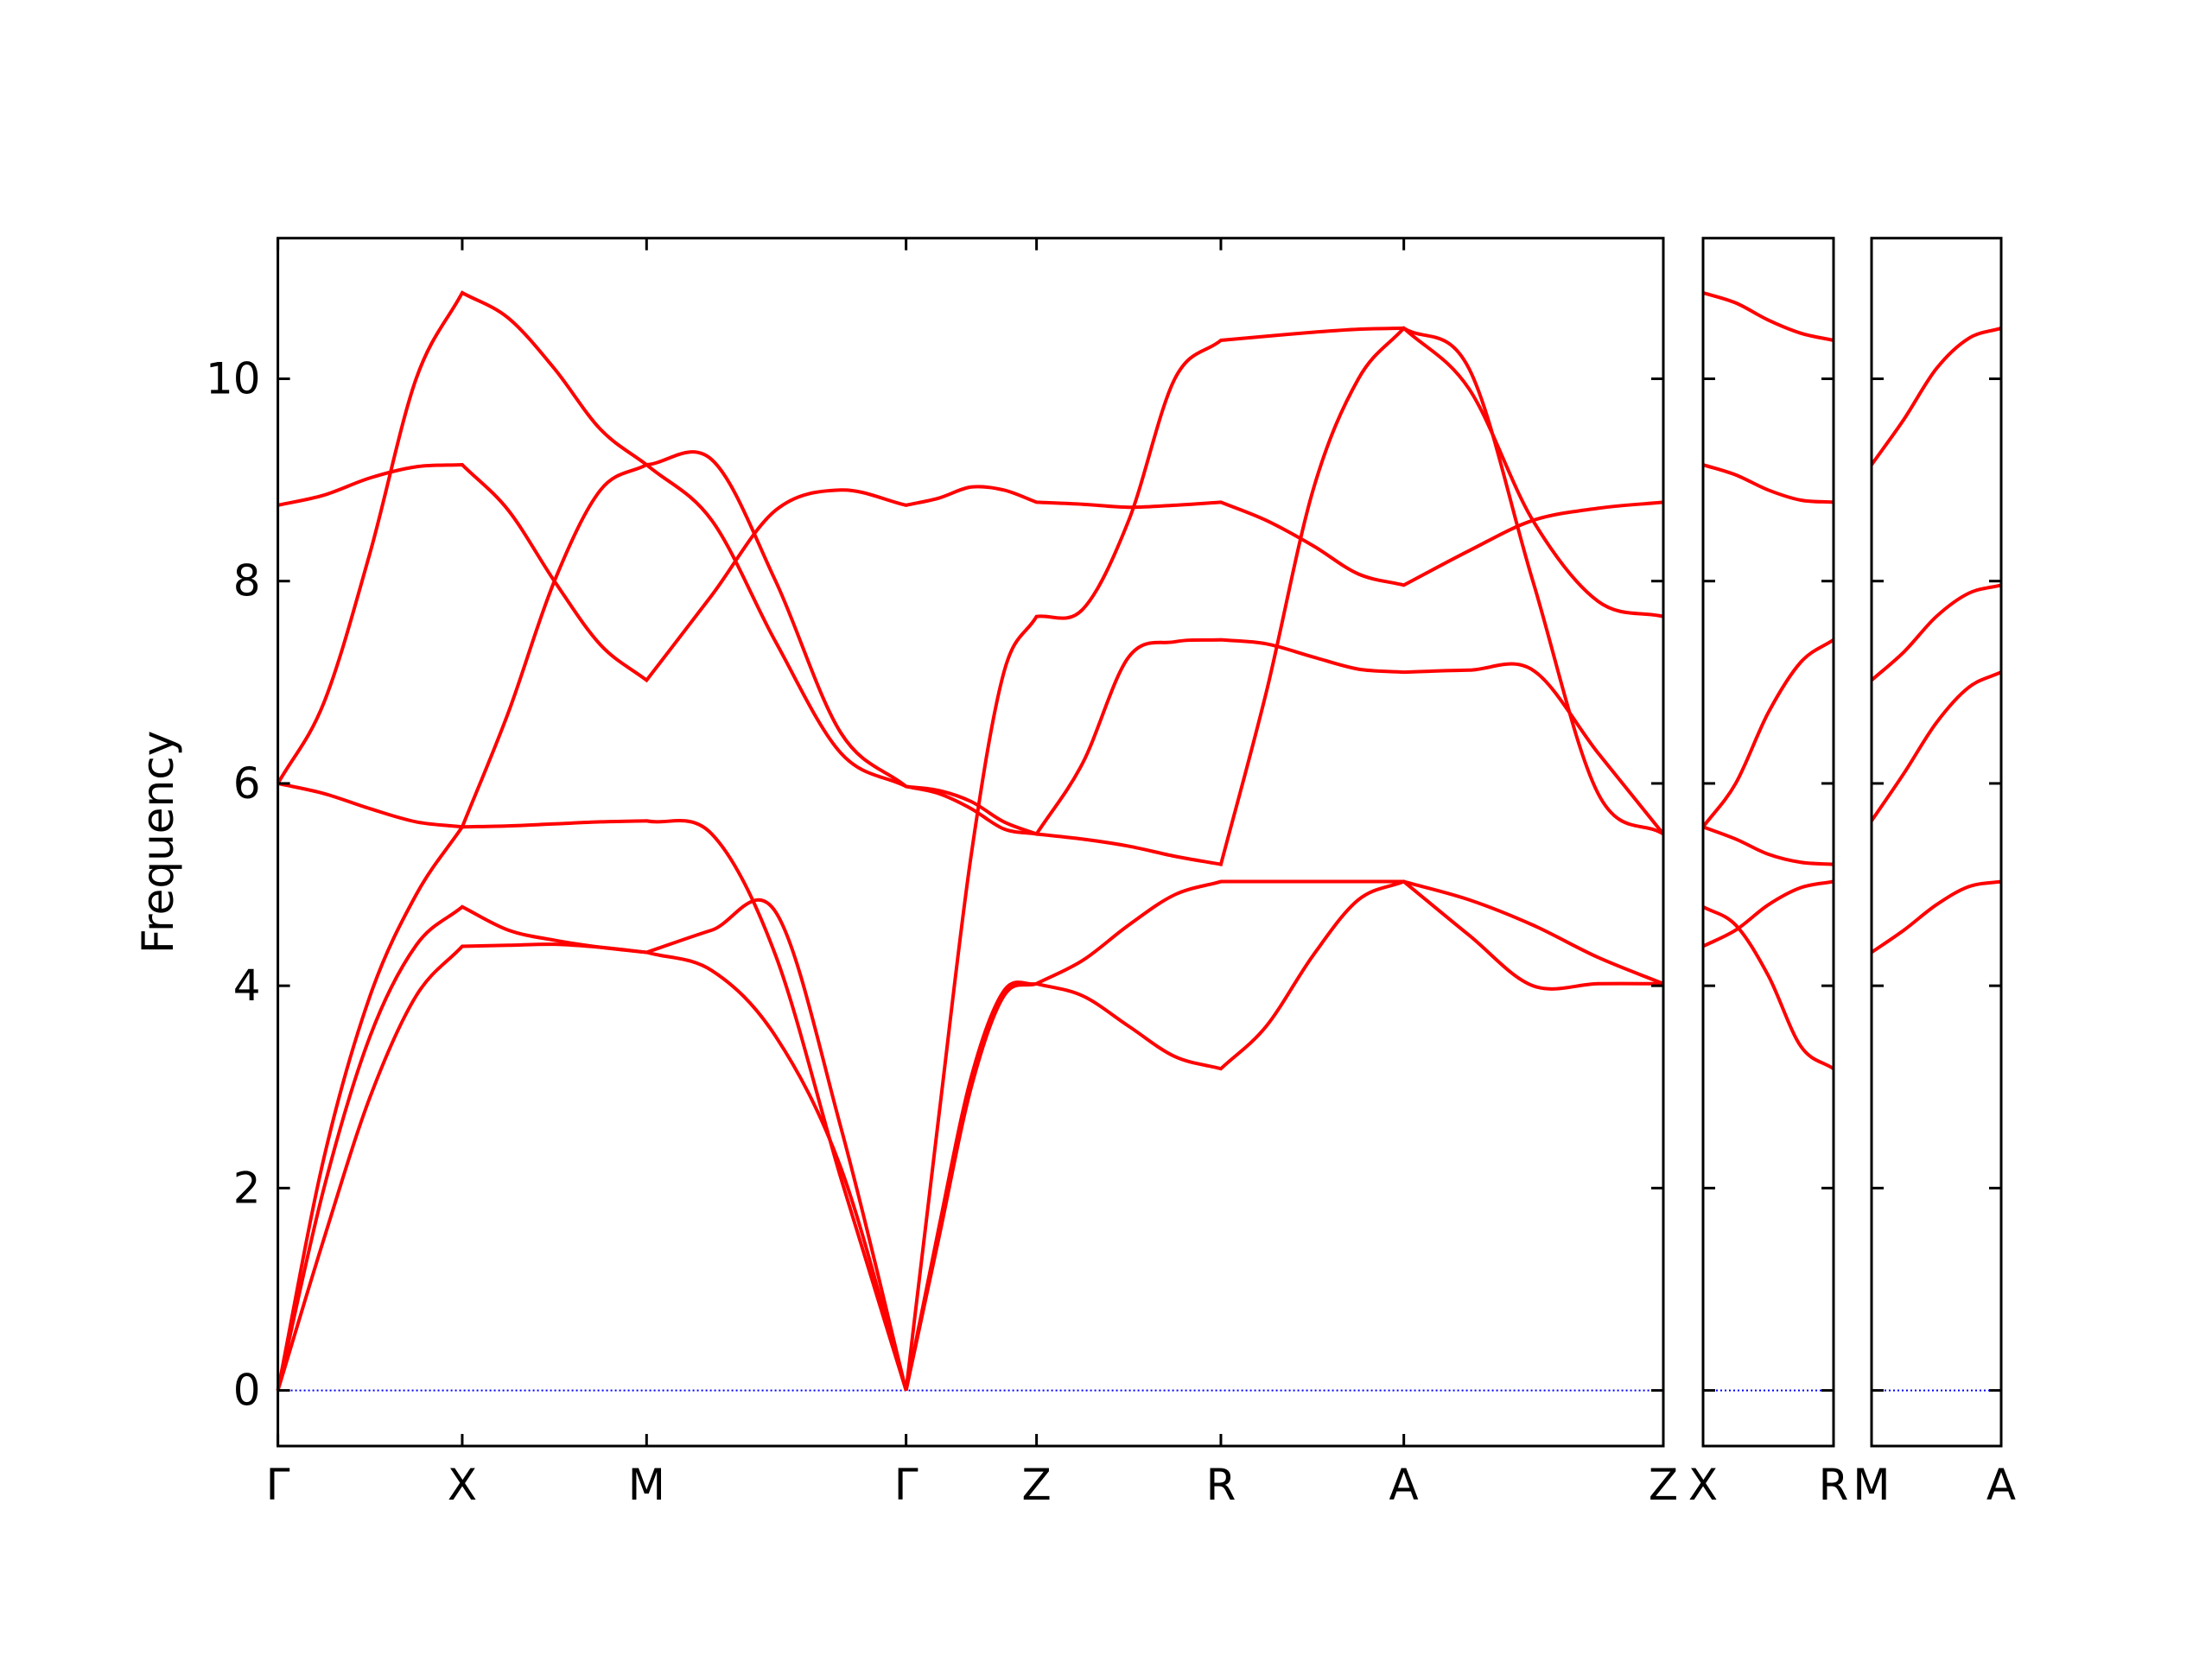  I want to click on y-tick-label: 2, so click(247, 1188).